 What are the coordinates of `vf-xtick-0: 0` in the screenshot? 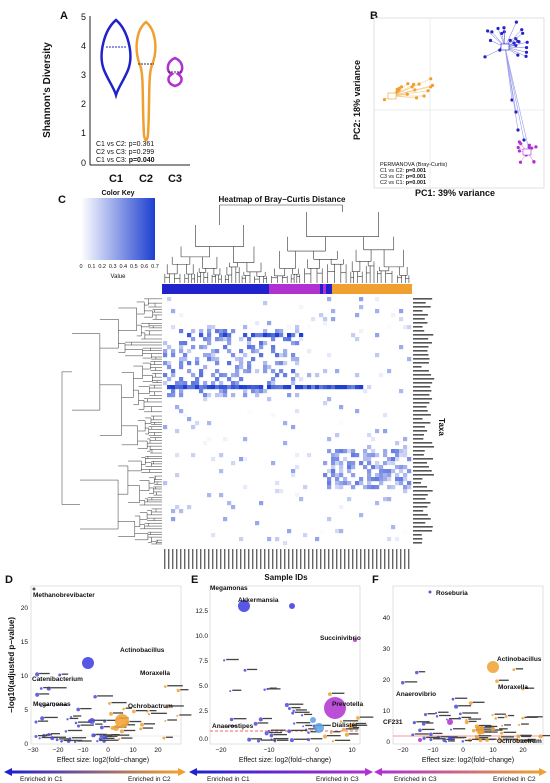 It's located at (463, 750).